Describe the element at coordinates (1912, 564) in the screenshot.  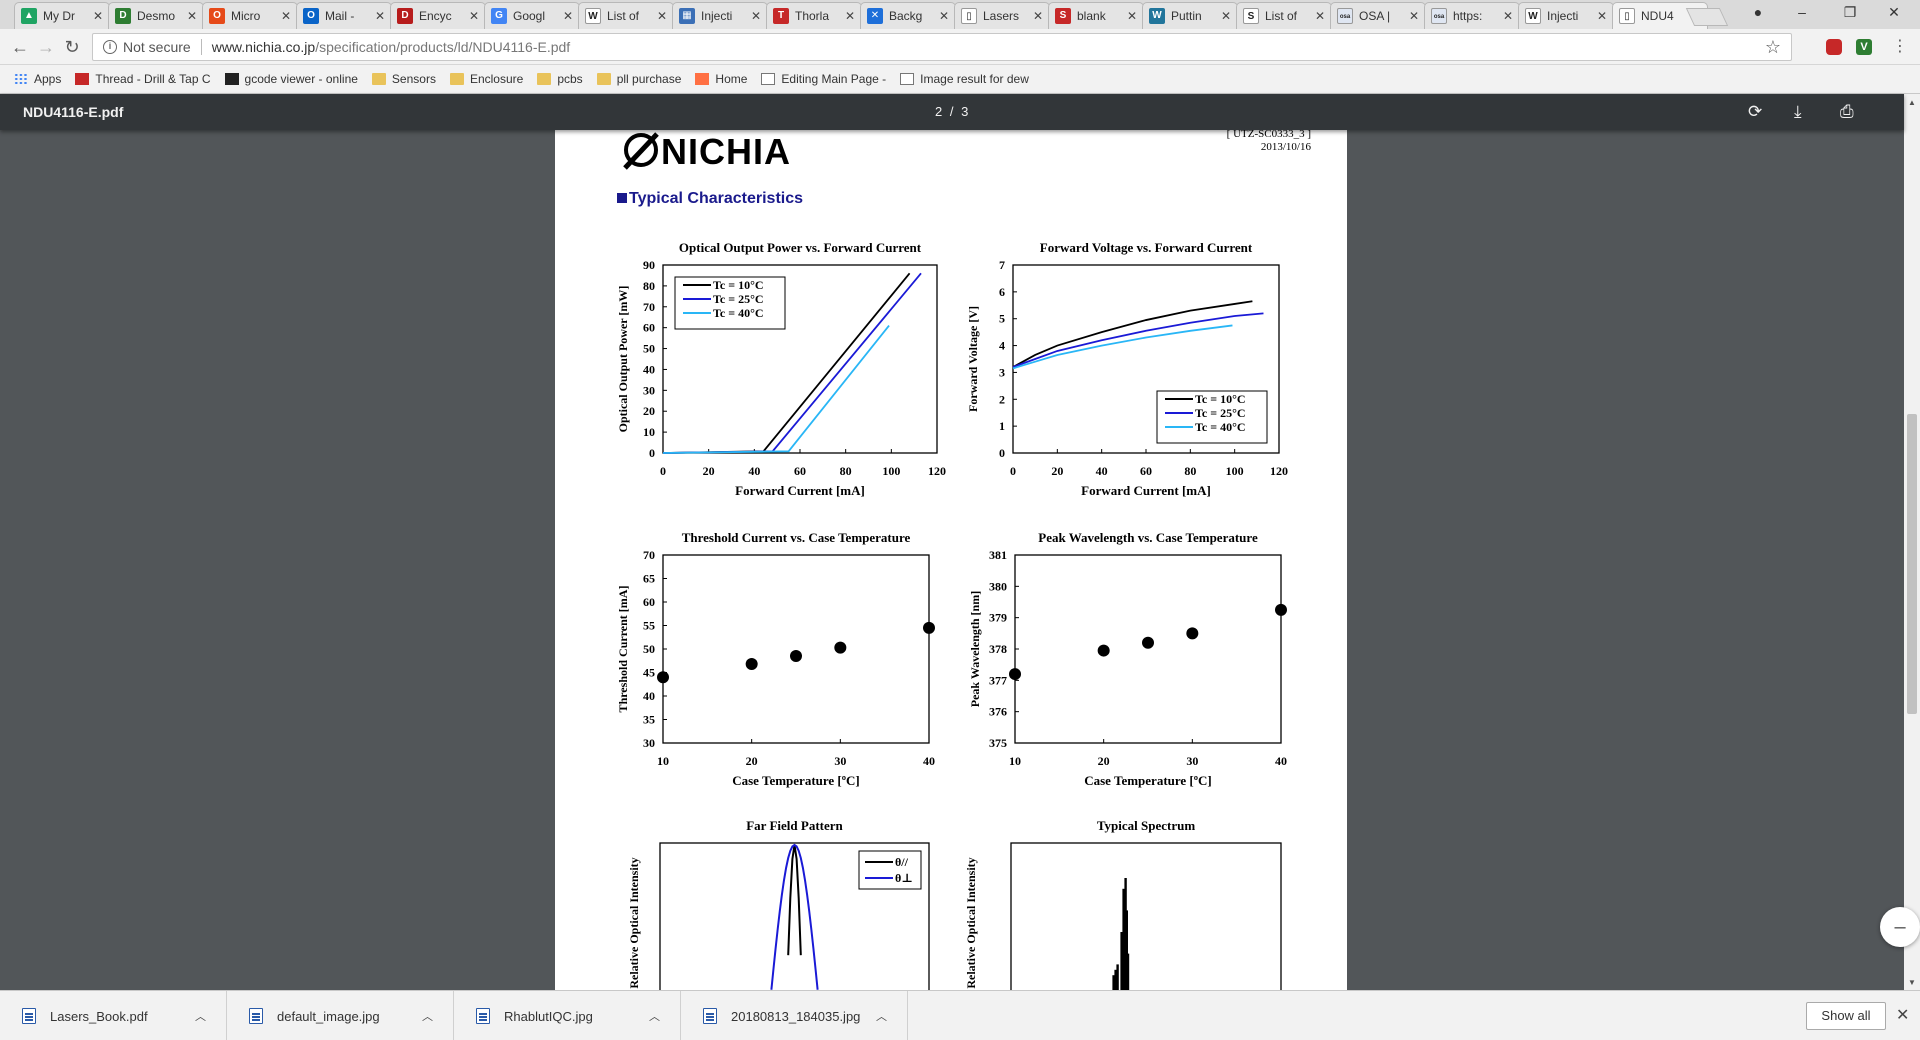
I see `scrollbar-thumb` at that location.